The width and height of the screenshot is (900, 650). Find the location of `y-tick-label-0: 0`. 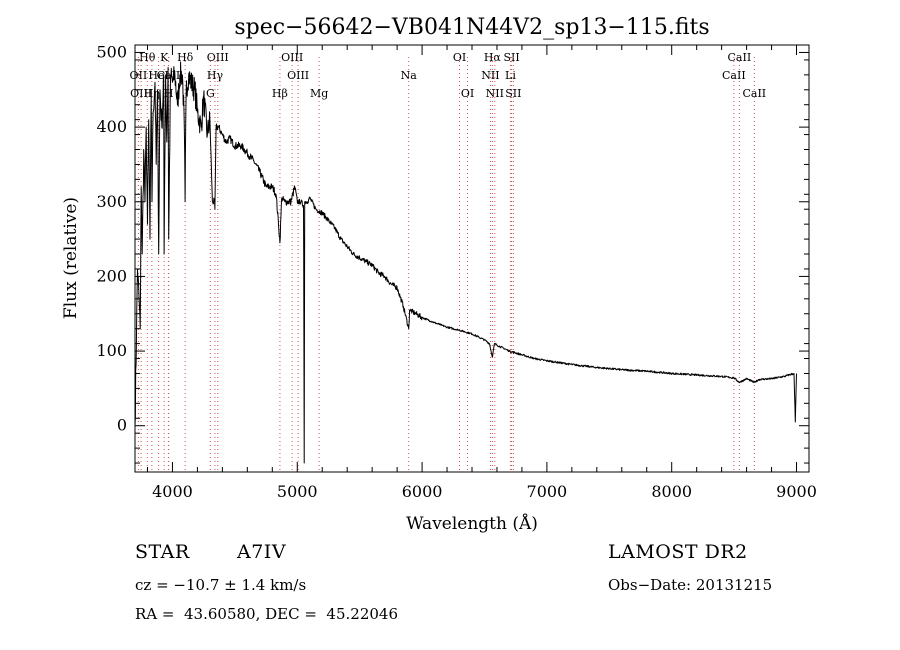

y-tick-label-0: 0 is located at coordinates (122, 425).